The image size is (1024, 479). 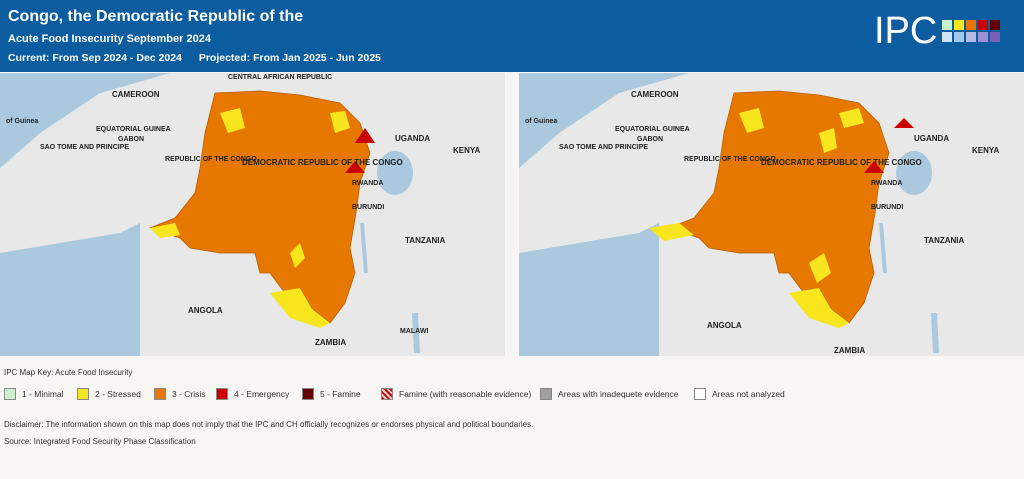 What do you see at coordinates (43, 394) in the screenshot?
I see `legend-label: 1 - Minimal` at bounding box center [43, 394].